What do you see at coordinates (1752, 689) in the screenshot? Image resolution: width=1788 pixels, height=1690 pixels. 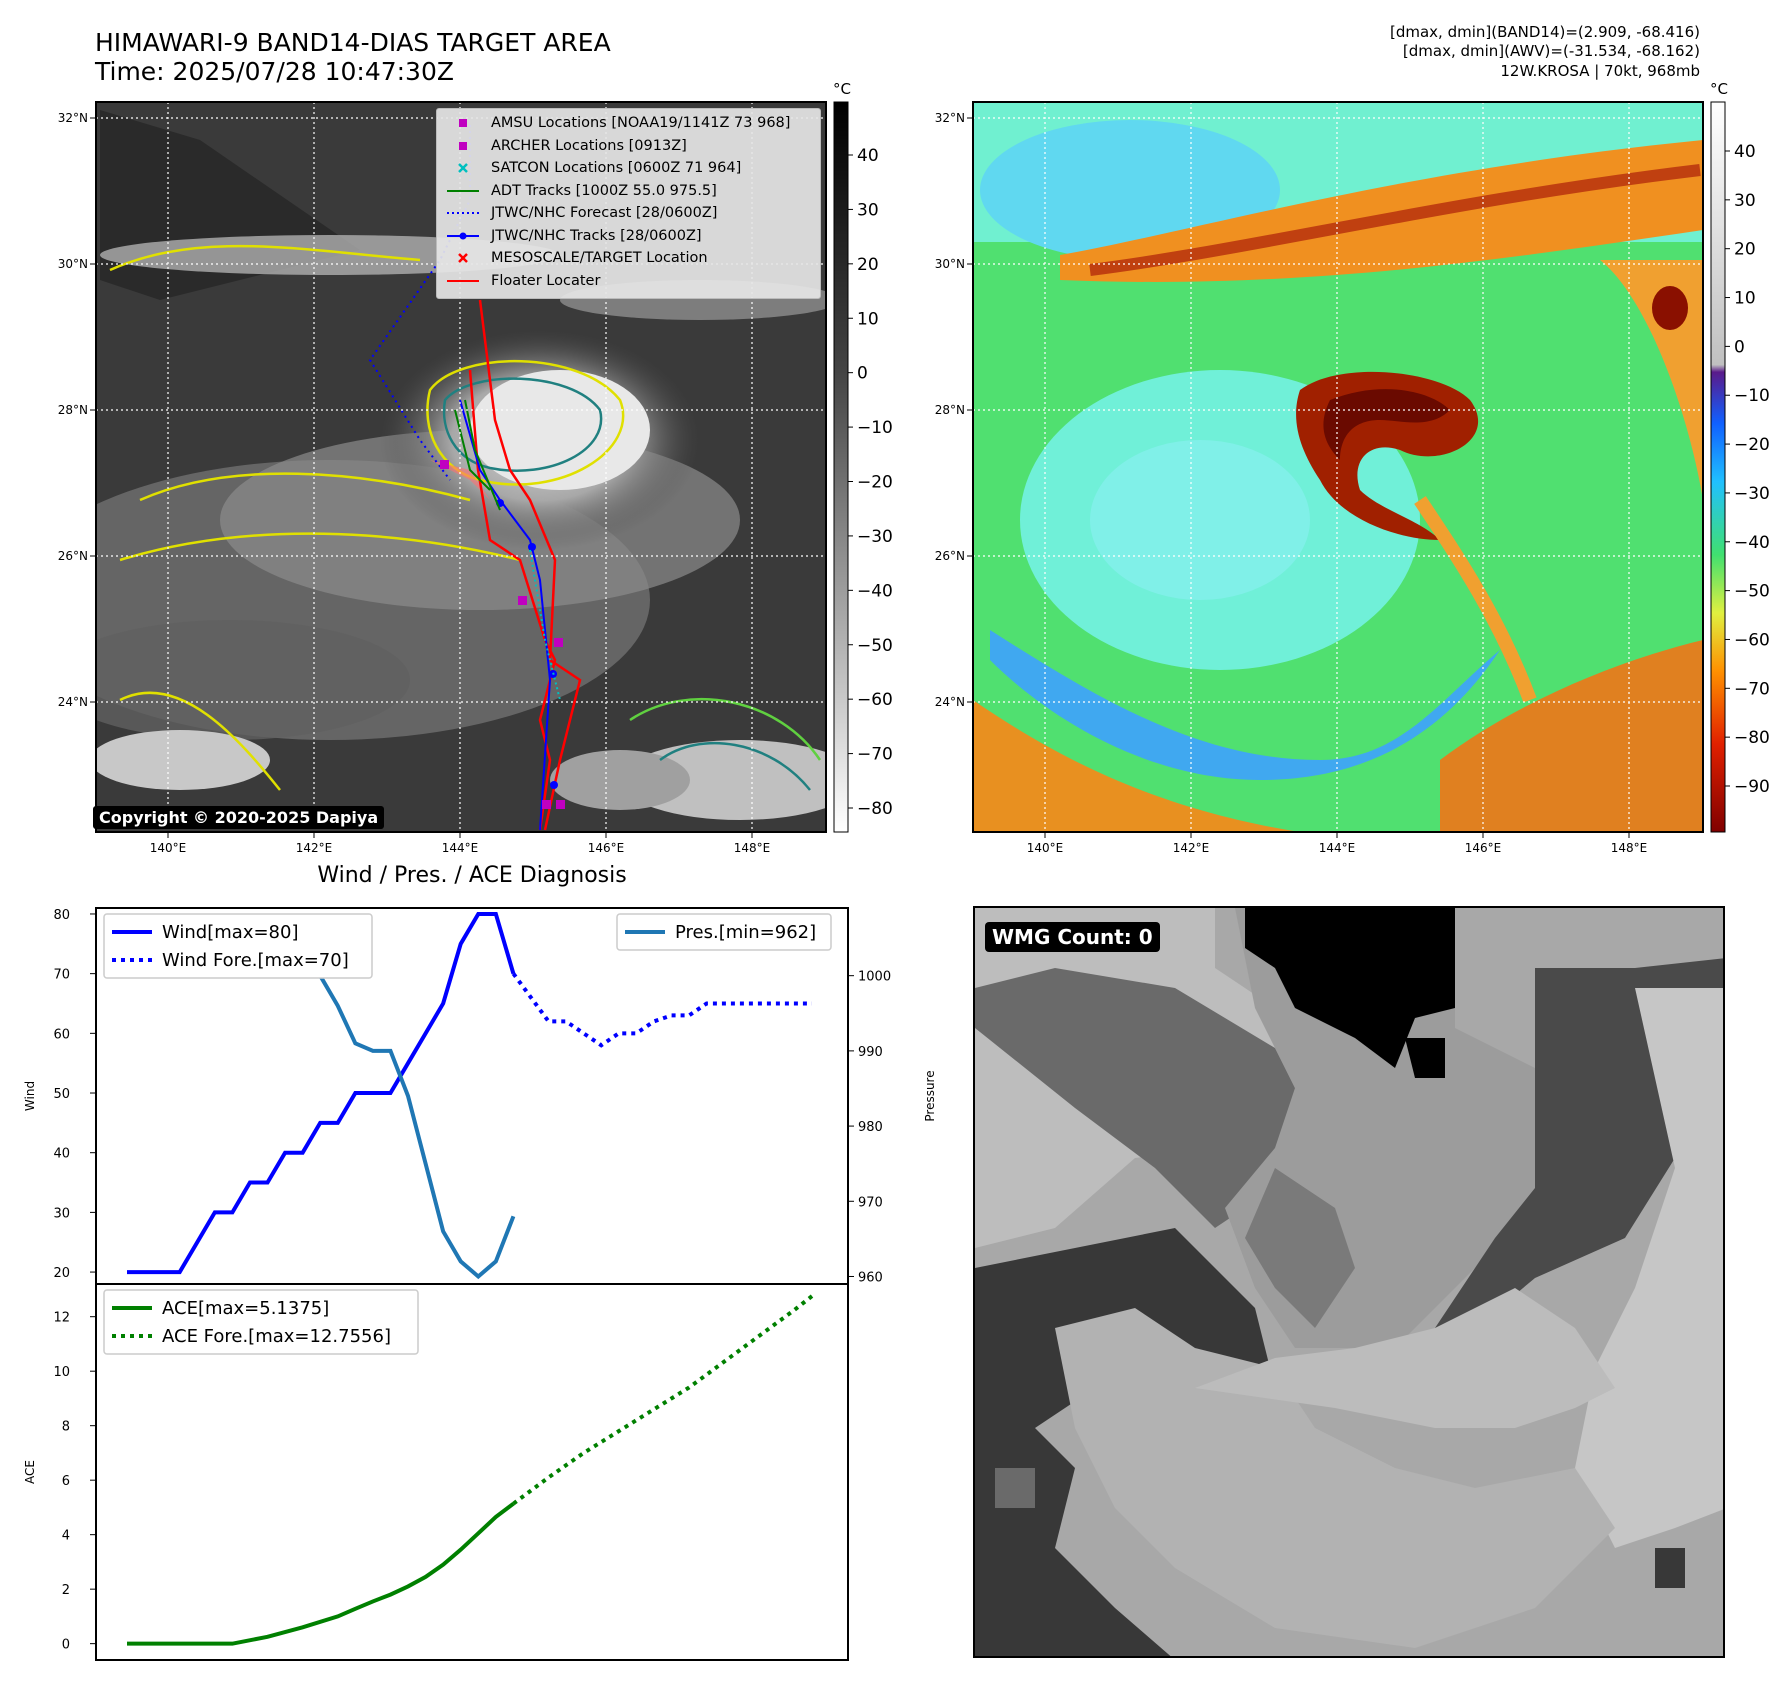 I see `colorbar-awv-tick: −70` at bounding box center [1752, 689].